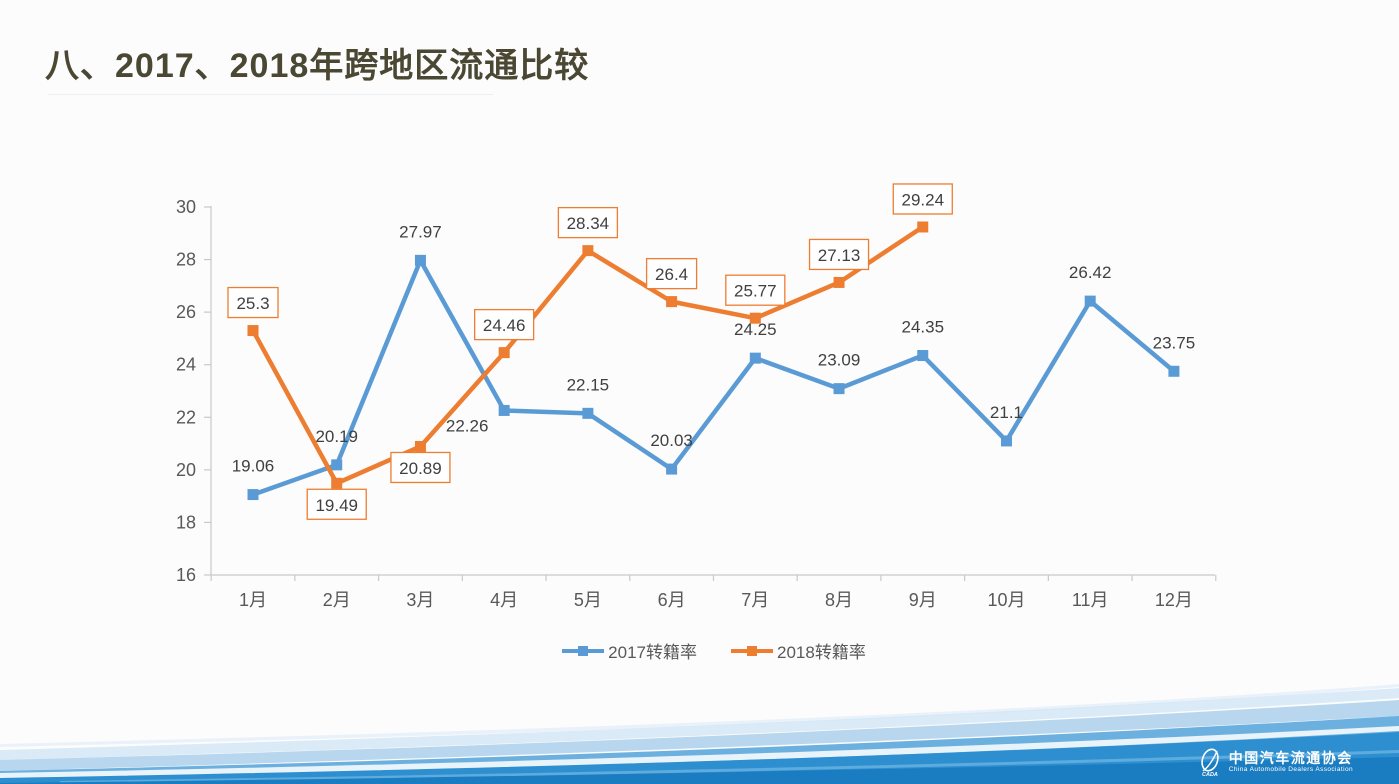 Image resolution: width=1399 pixels, height=784 pixels. I want to click on svg-text: 20.03, so click(671, 440).